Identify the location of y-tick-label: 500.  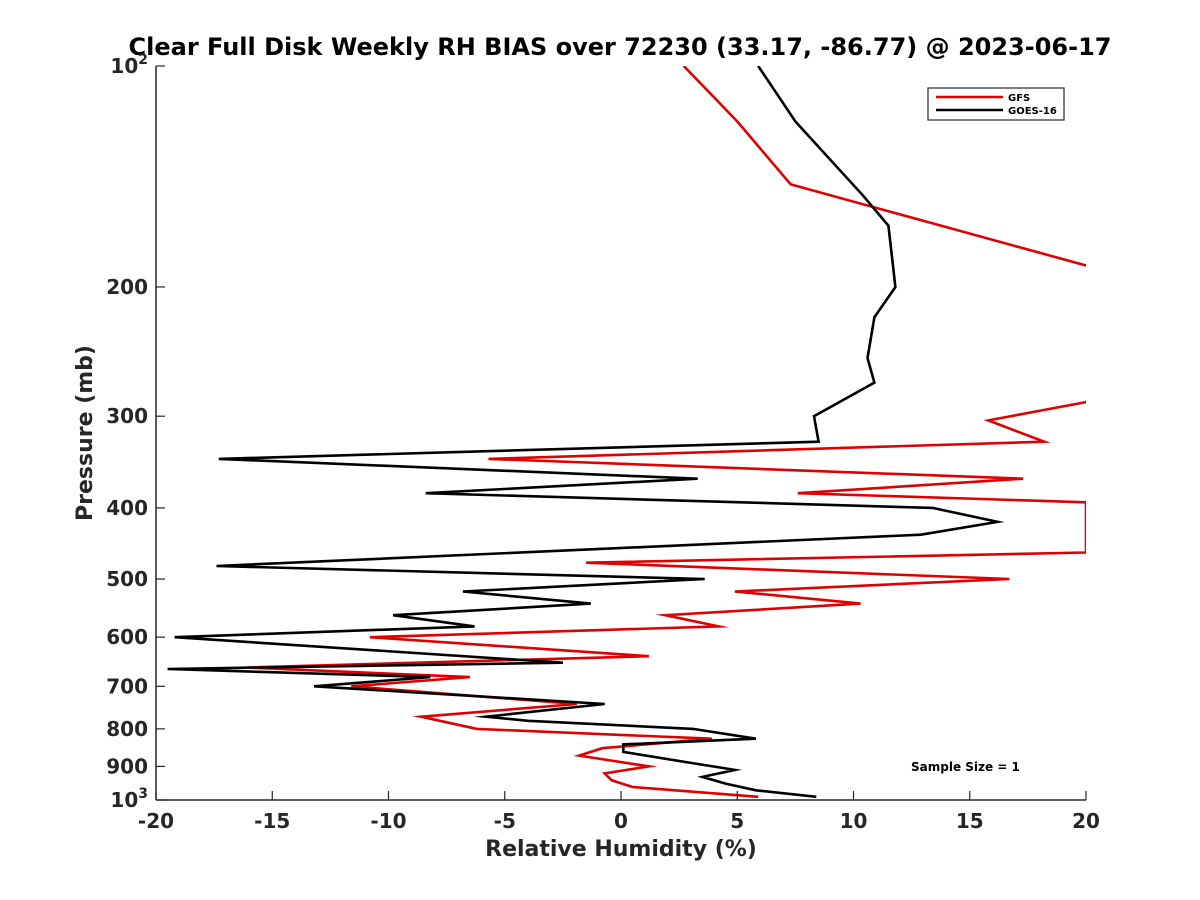
(127, 579).